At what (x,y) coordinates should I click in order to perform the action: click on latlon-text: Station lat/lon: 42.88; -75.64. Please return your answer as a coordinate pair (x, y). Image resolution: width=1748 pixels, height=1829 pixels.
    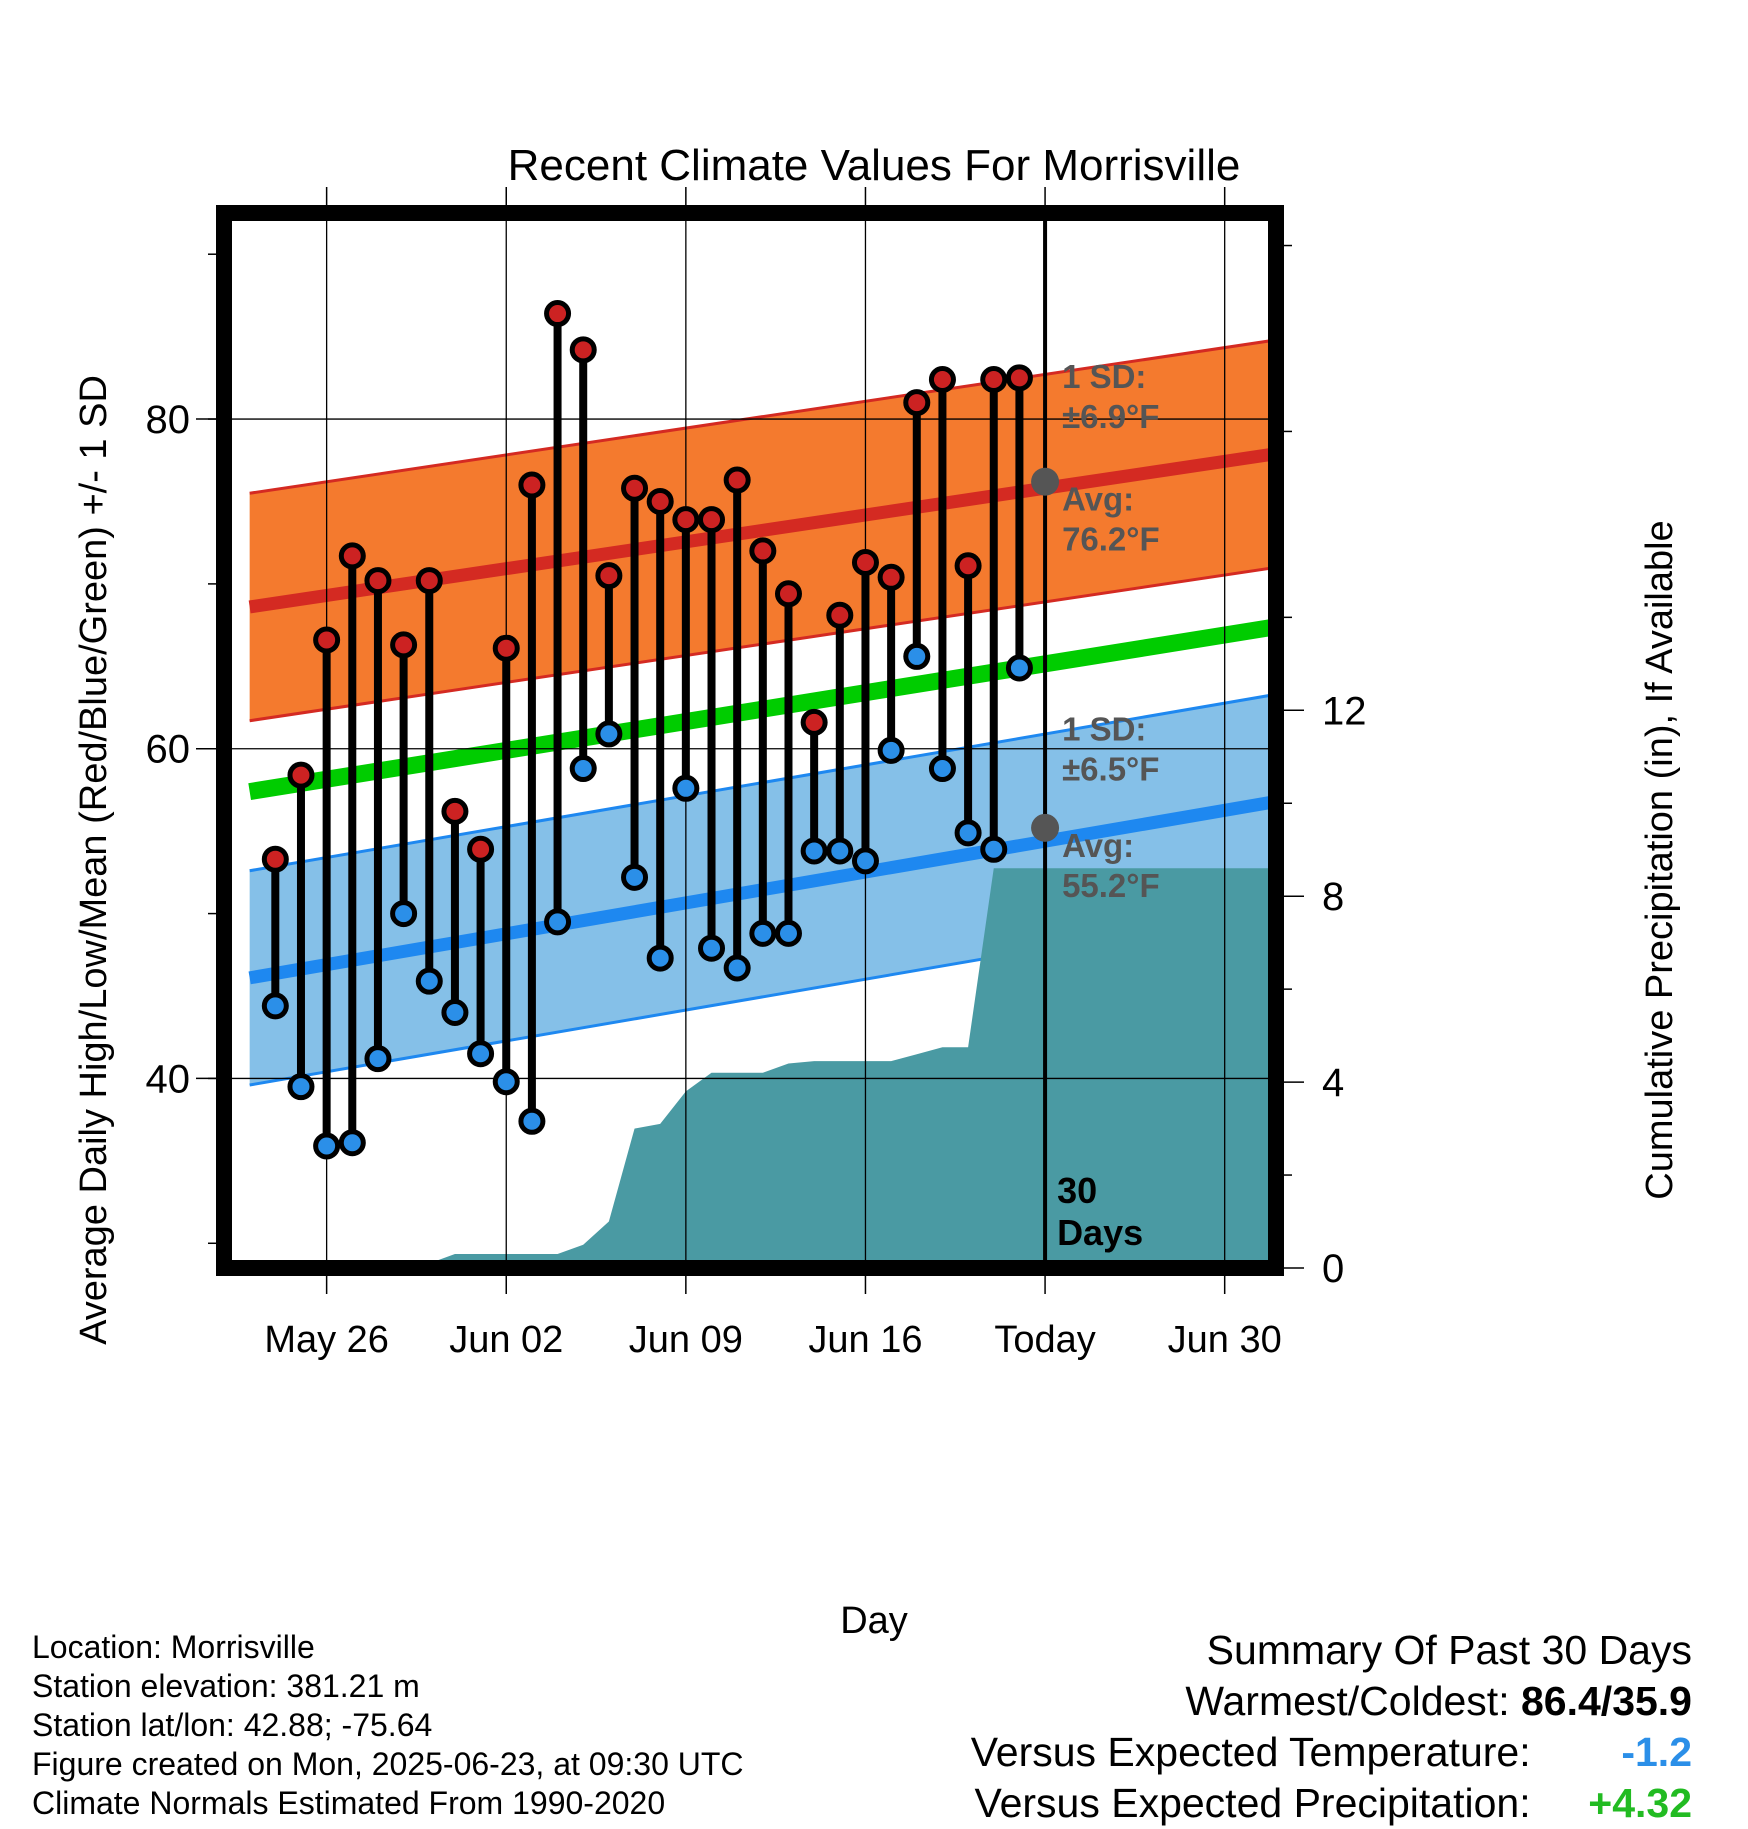
    Looking at the image, I should click on (232, 1725).